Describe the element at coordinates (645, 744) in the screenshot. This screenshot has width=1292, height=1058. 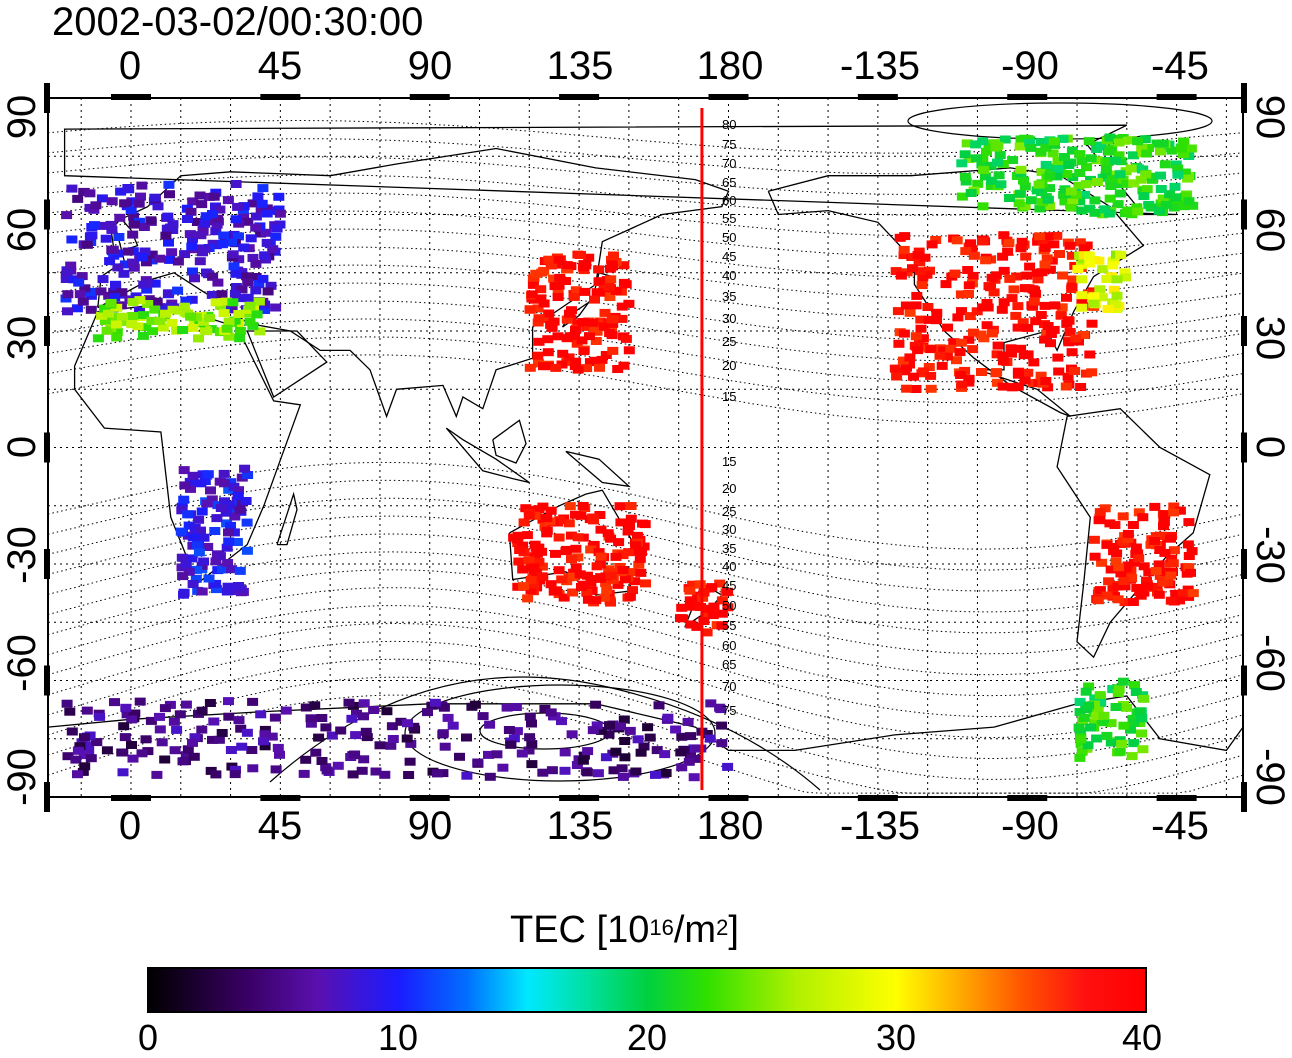
I see `mlat-contour` at that location.